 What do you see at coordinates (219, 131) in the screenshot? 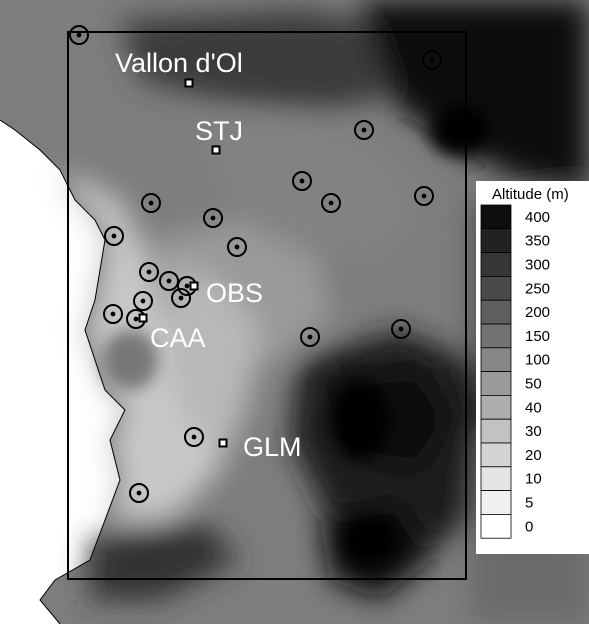
I see `site-label-stj: STJ` at bounding box center [219, 131].